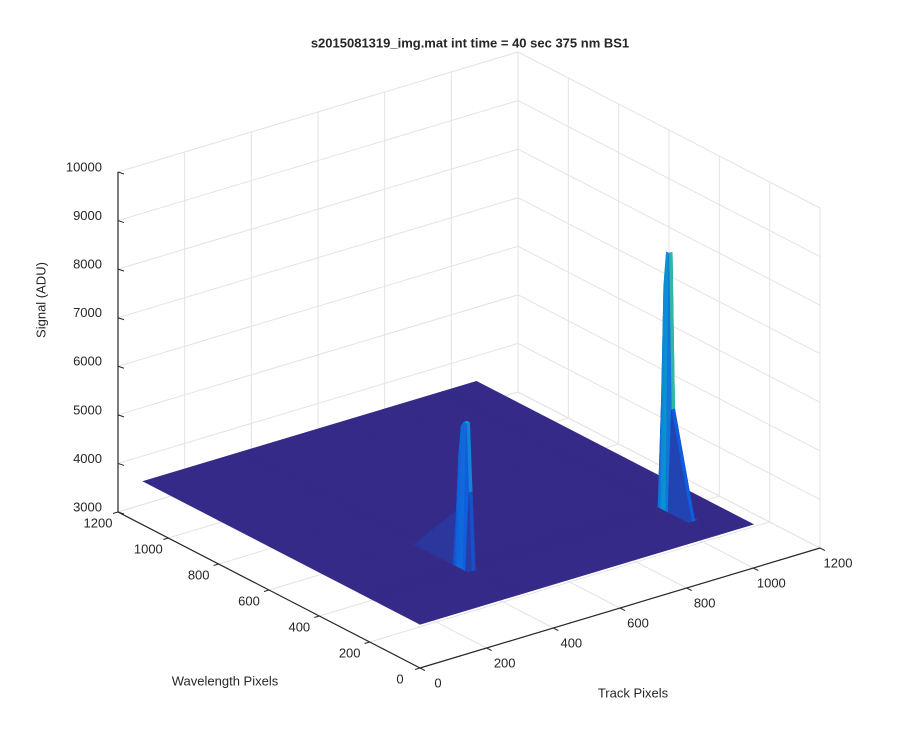 The width and height of the screenshot is (900, 750). I want to click on z-tick-label: 10000, so click(84, 166).